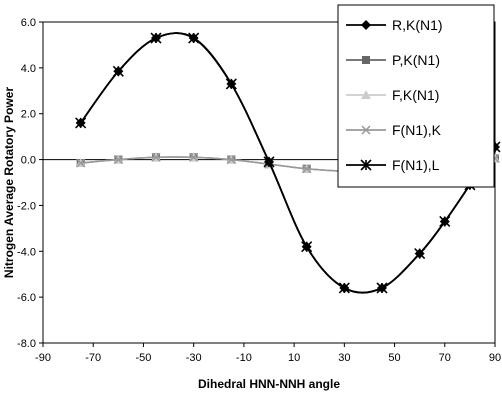 This screenshot has width=502, height=397. I want to click on legend-item: F,K(N1), so click(392, 95).